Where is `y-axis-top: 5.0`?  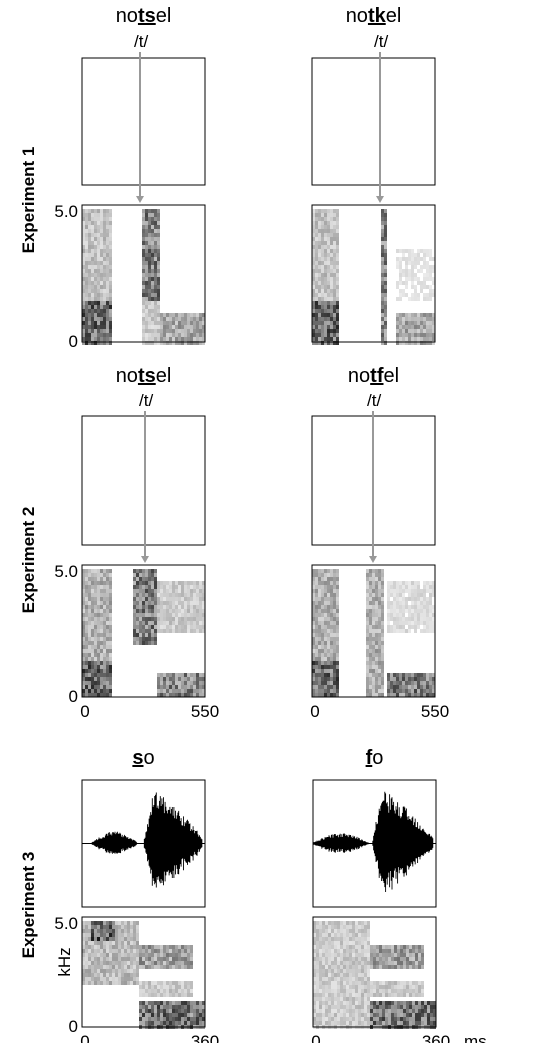 y-axis-top: 5.0 is located at coordinates (66, 571).